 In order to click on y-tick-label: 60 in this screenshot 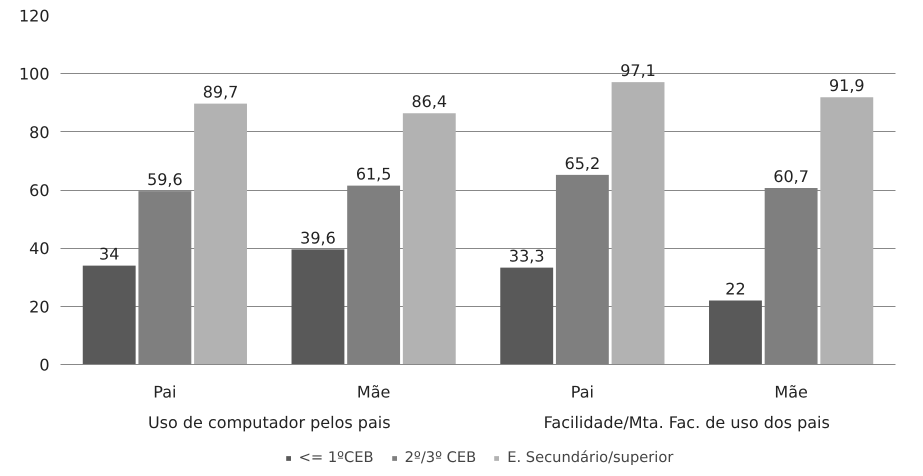, I will do `click(39, 190)`.